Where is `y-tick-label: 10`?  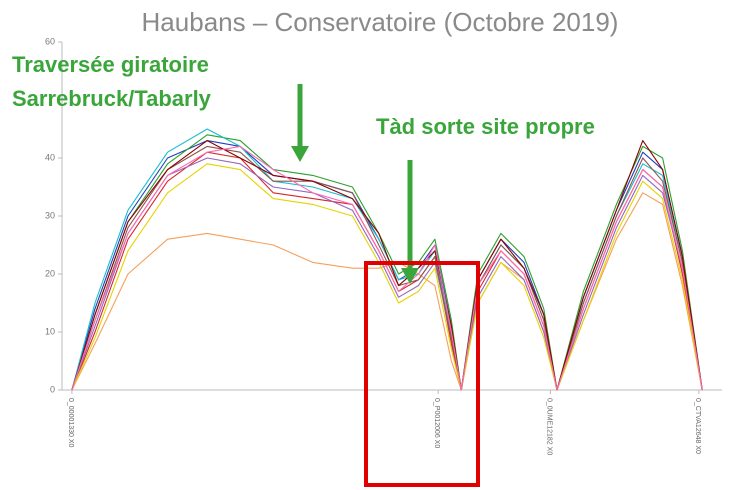
y-tick-label: 10 is located at coordinates (50, 331).